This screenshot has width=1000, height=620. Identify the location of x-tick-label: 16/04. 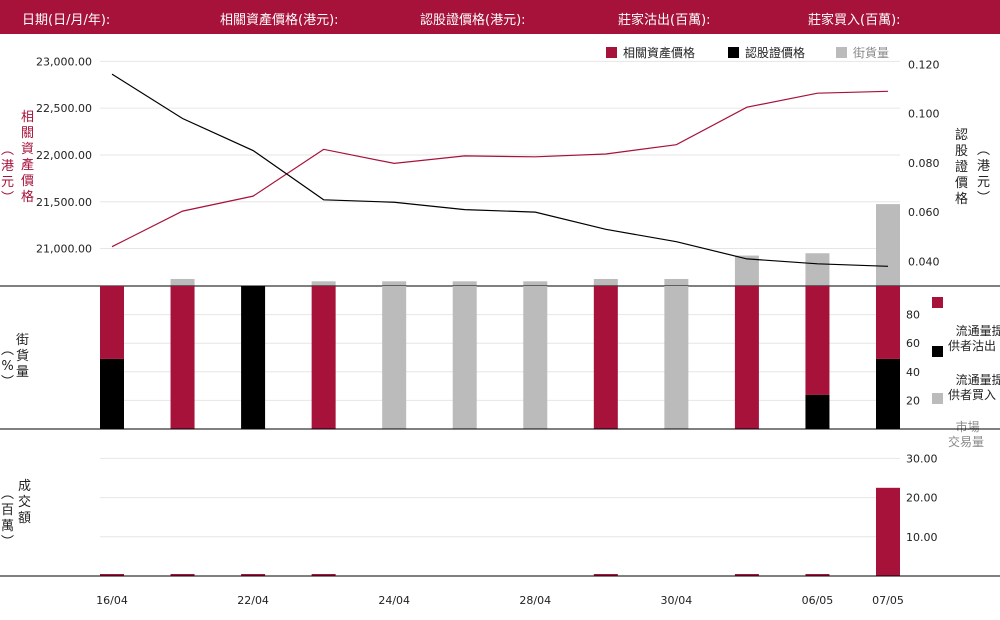
(112, 600).